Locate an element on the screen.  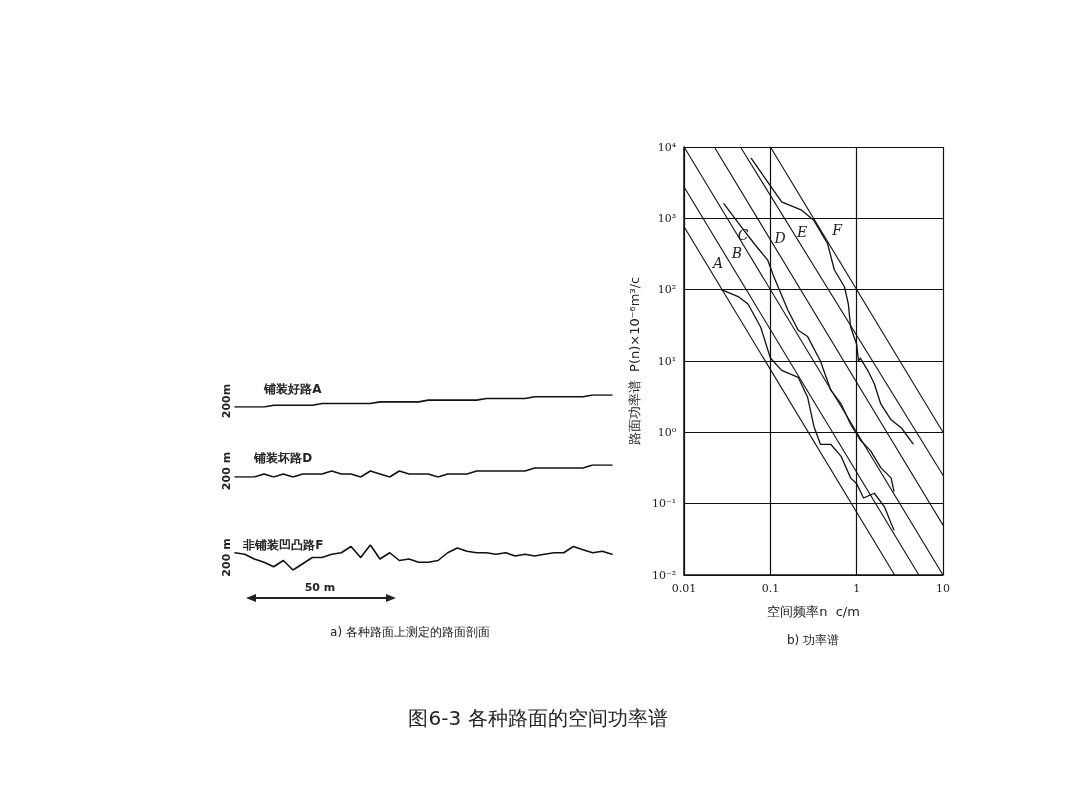
annotation: E is located at coordinates (801, 232).